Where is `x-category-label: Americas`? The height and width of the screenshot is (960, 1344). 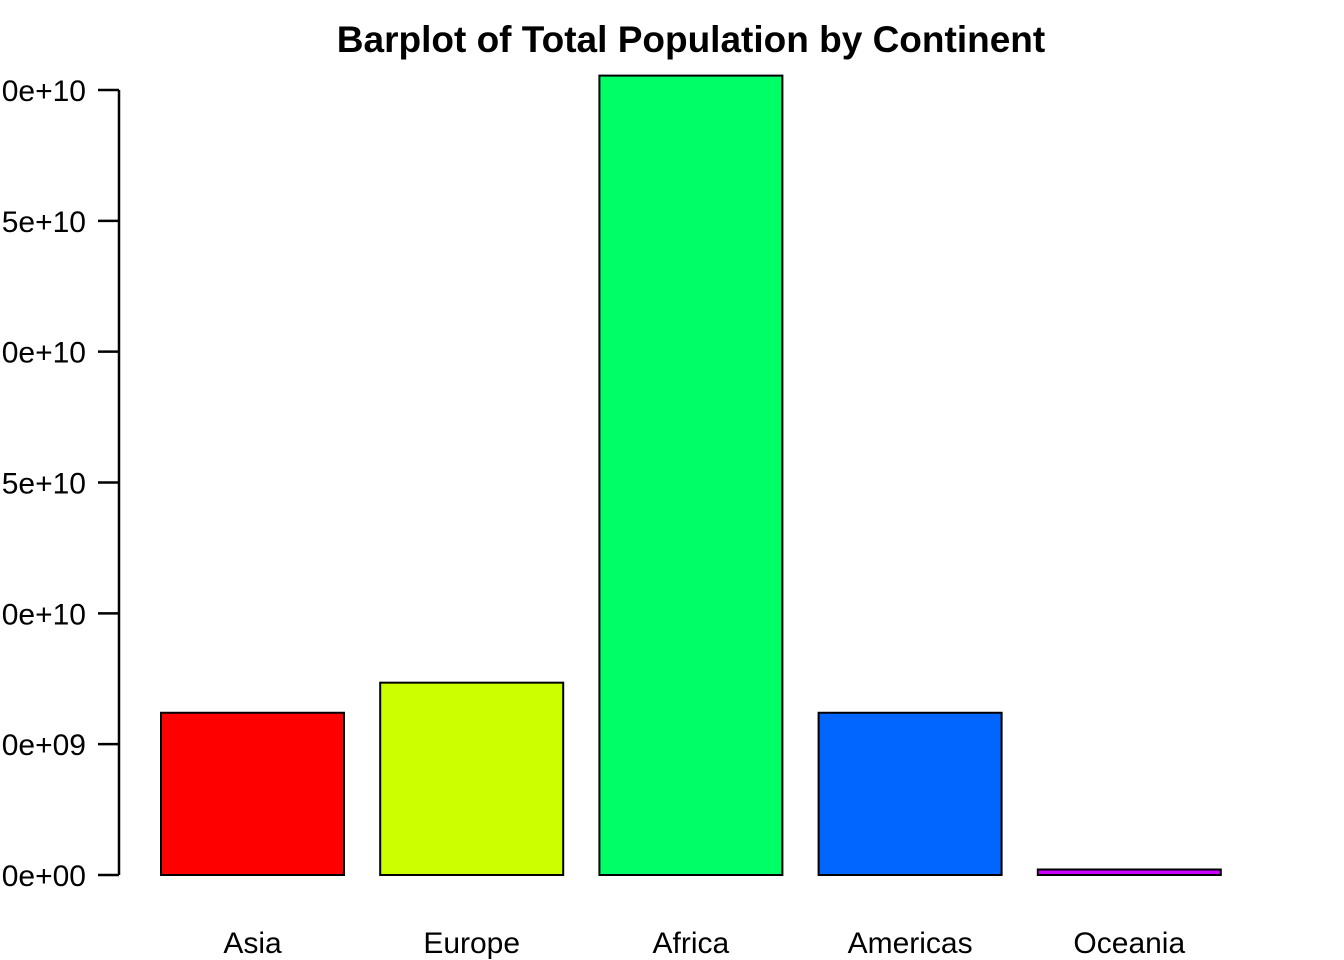 x-category-label: Americas is located at coordinates (910, 943).